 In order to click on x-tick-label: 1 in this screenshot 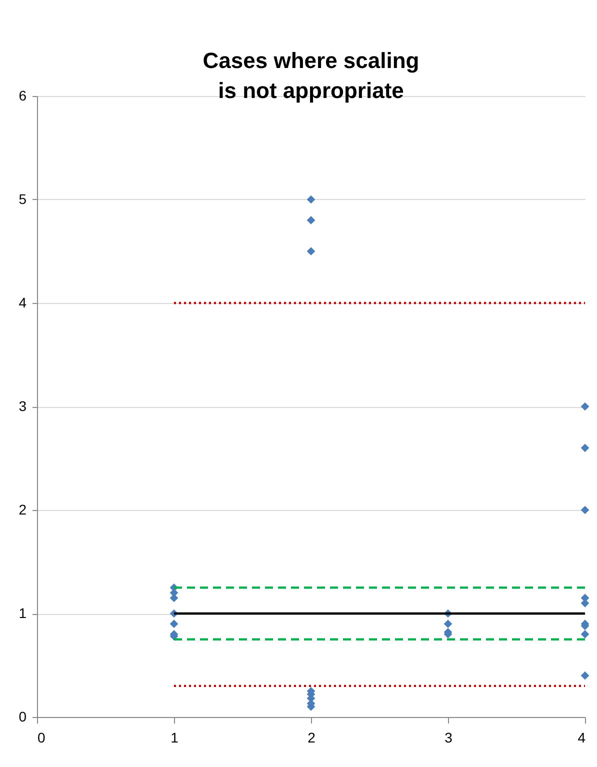, I will do `click(174, 738)`.